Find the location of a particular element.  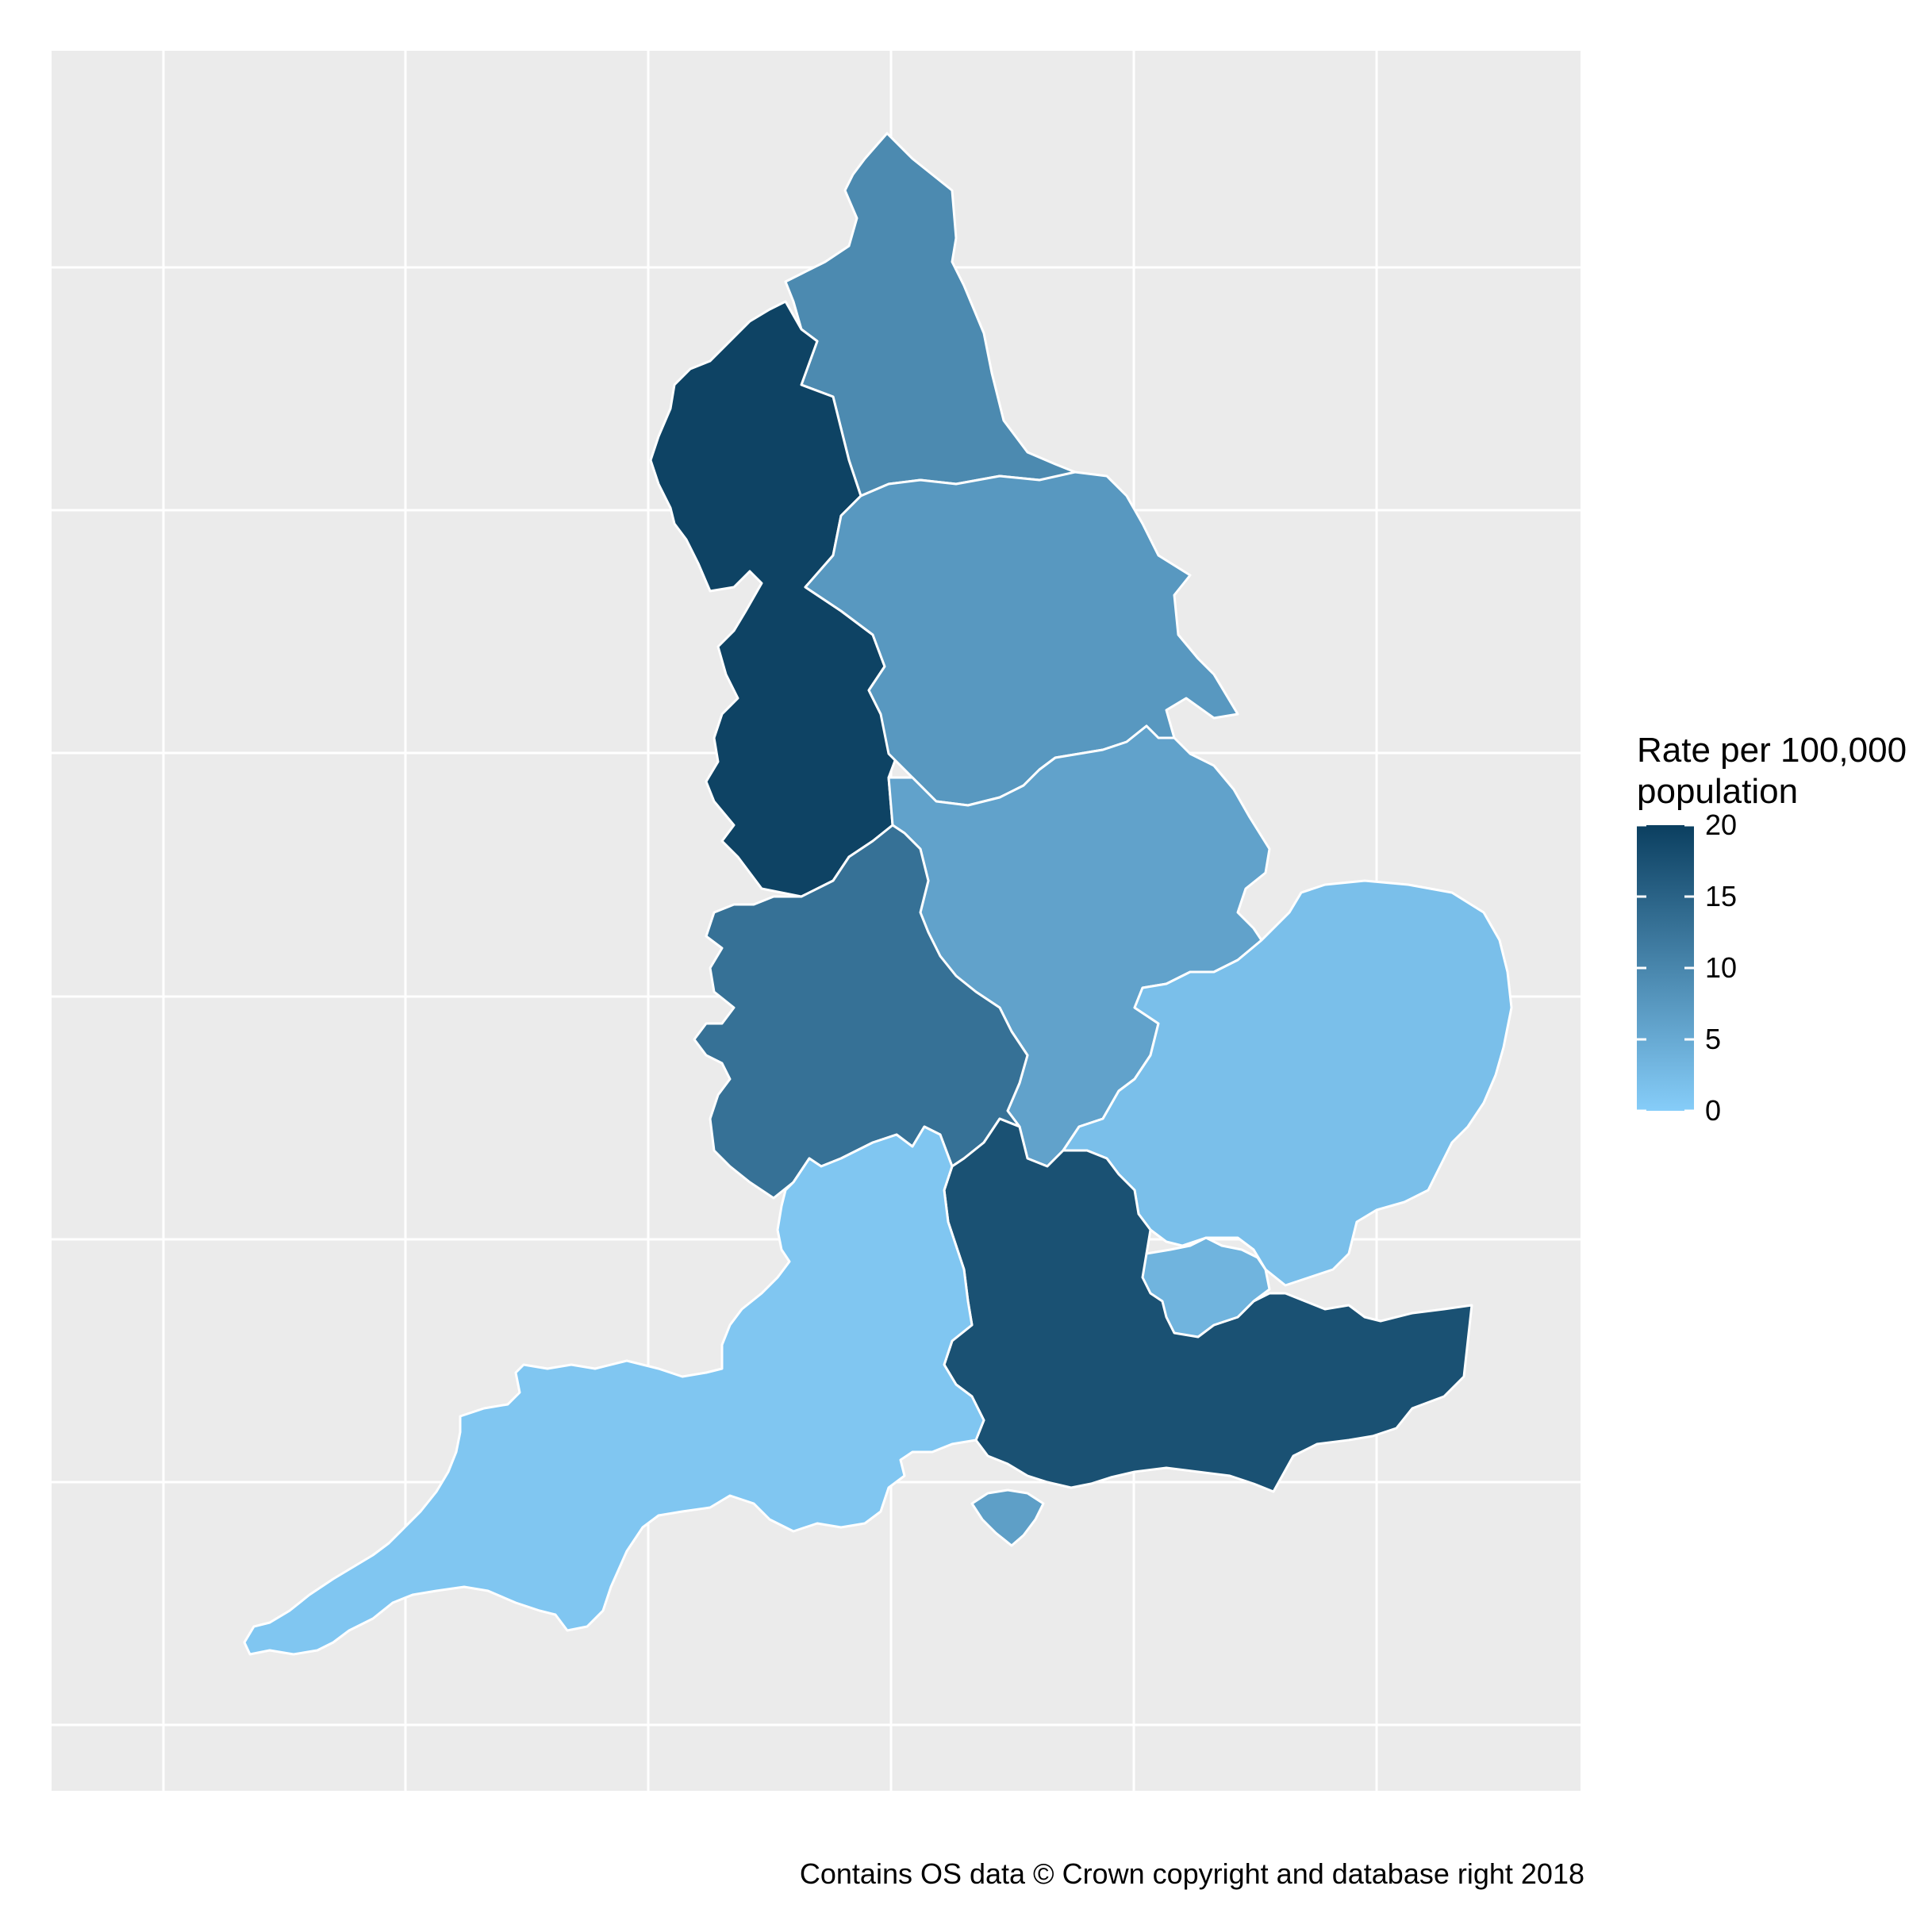

legend-title-line1: Rate per 100,000 is located at coordinates (1772, 750).